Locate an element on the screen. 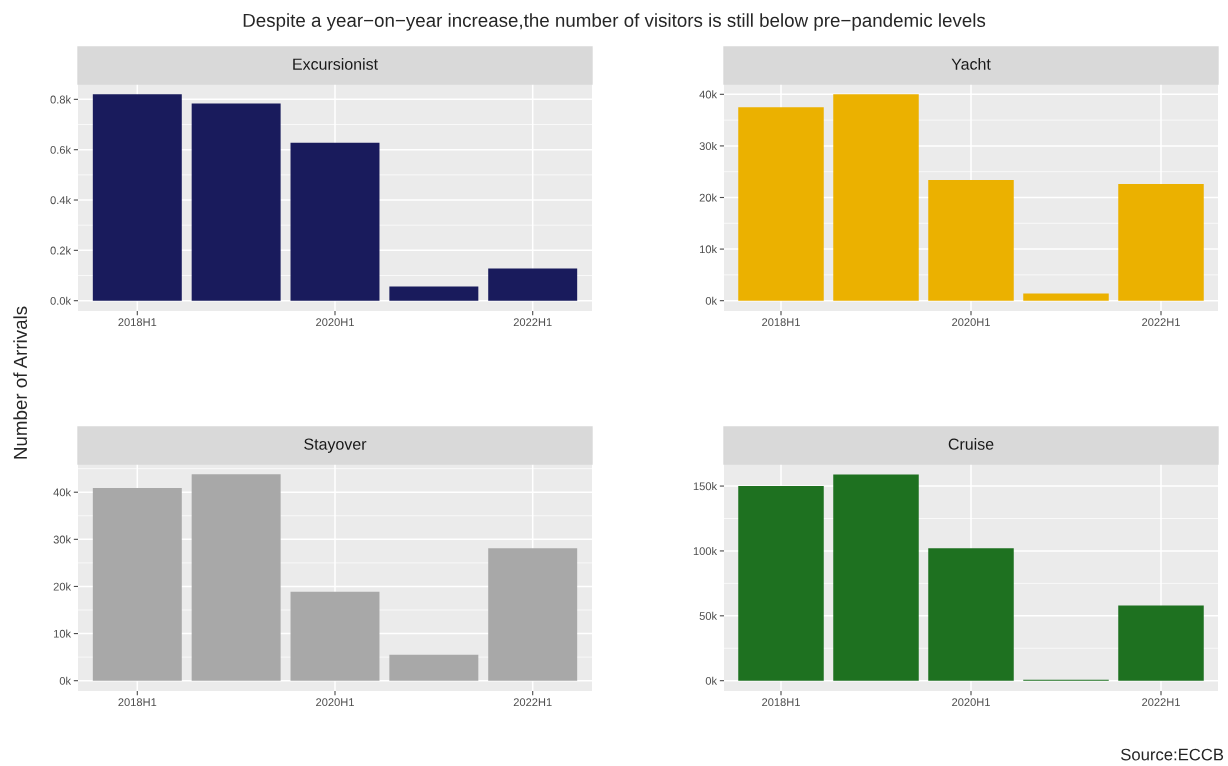 The width and height of the screenshot is (1228, 766). y-tick-label: 150k is located at coordinates (705, 486).